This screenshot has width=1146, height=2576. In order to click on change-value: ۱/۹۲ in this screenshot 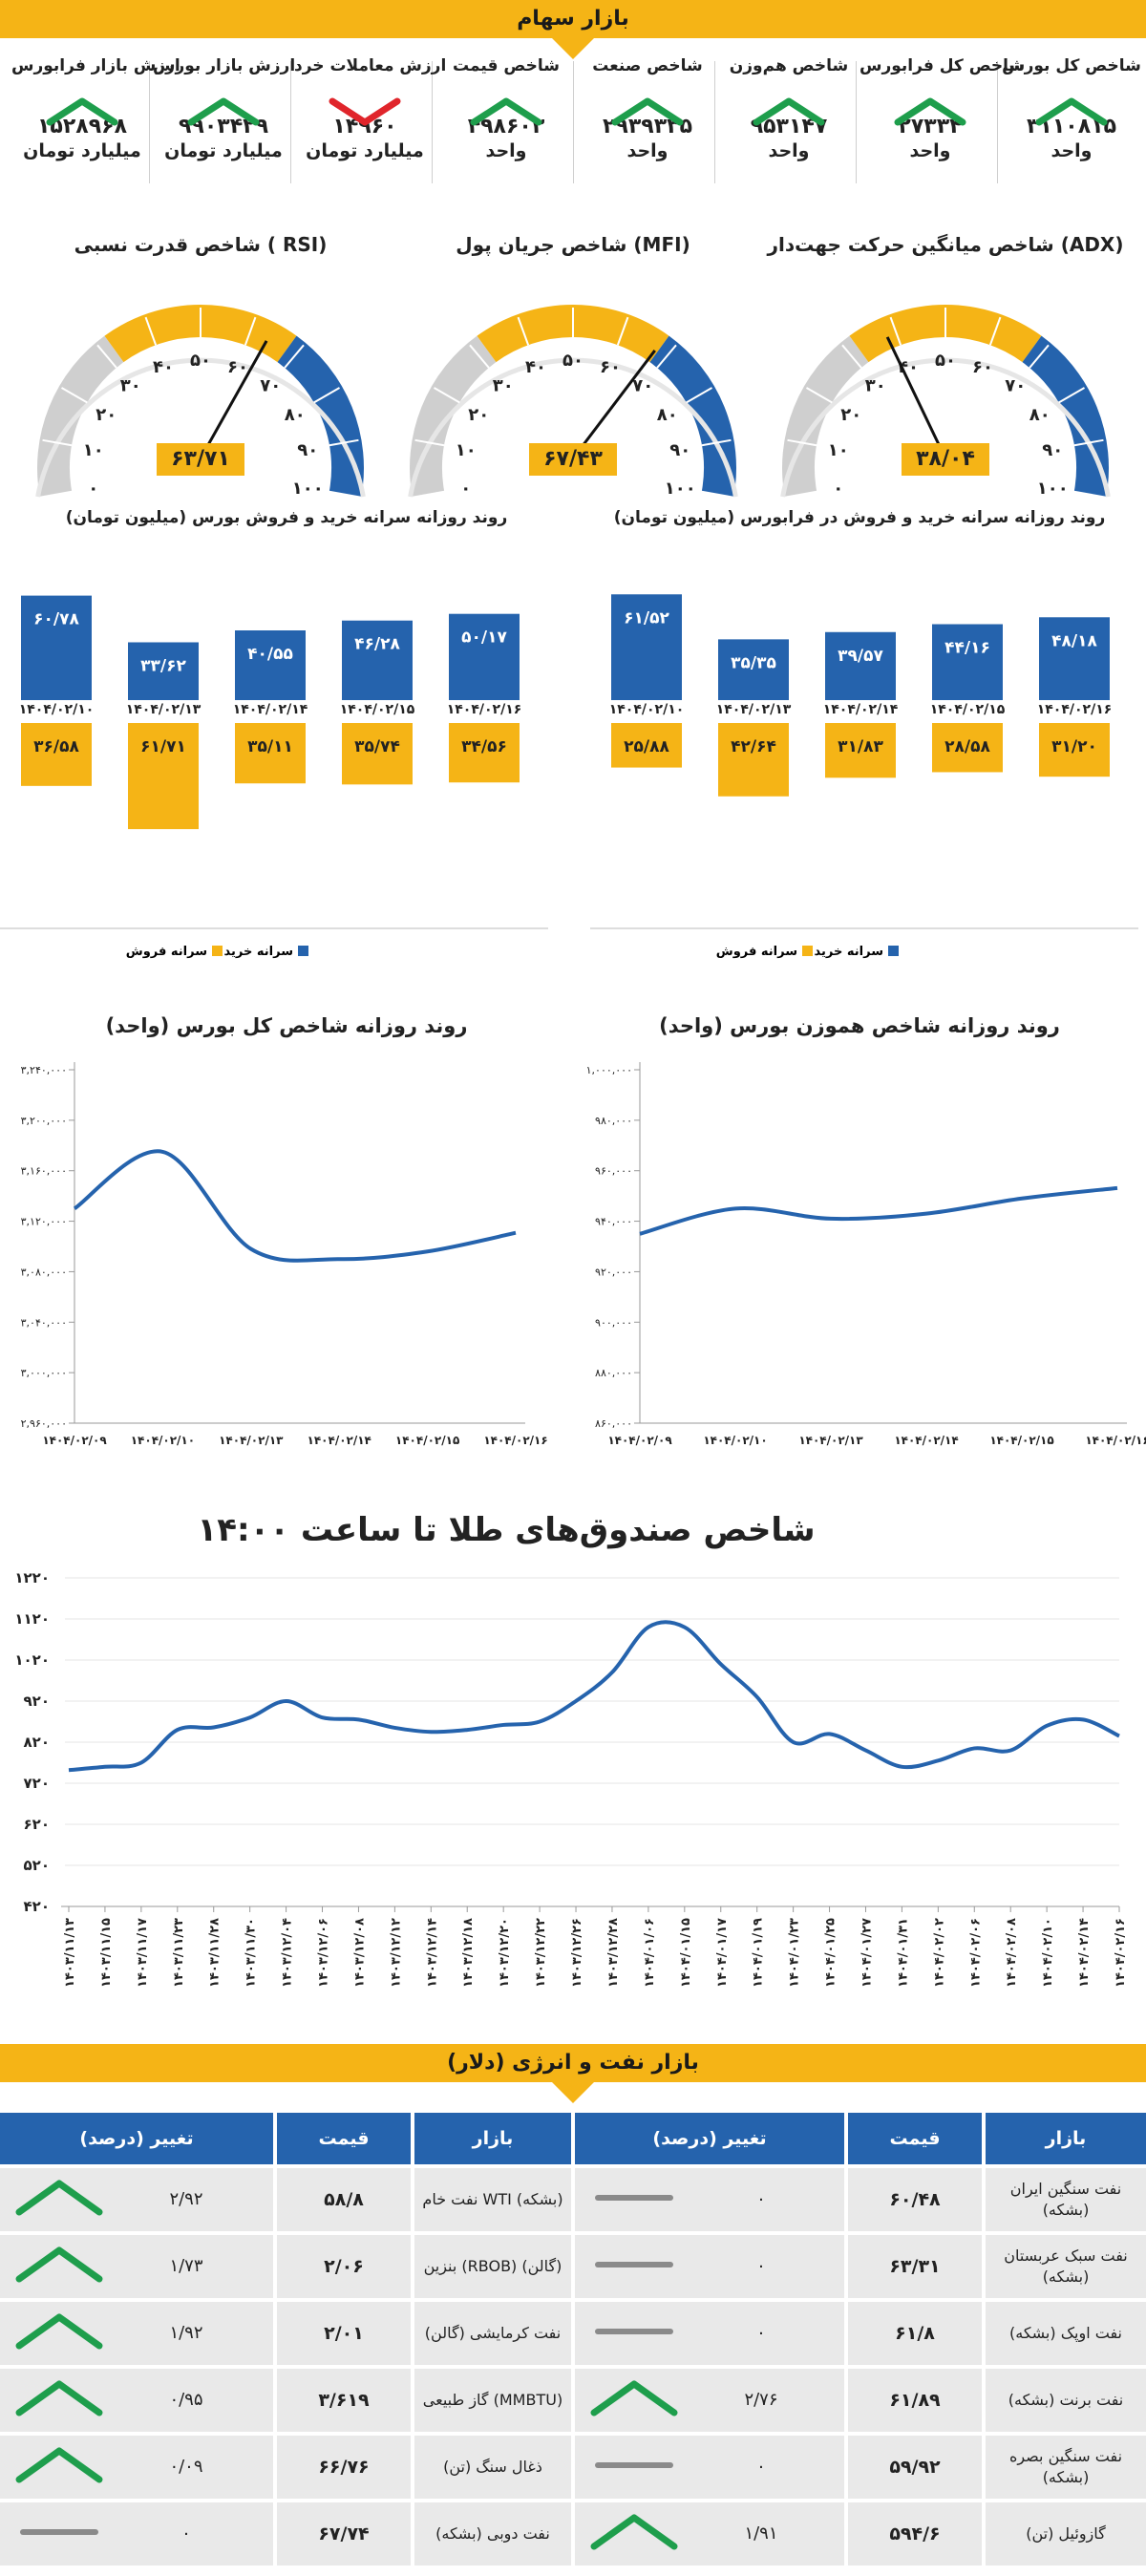, I will do `click(186, 2333)`.